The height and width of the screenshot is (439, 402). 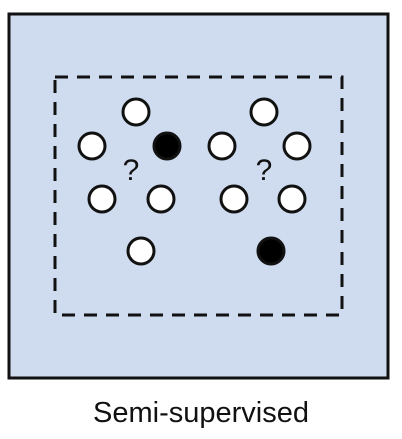 I want to click on question-mark-left: ?, so click(x=131, y=170).